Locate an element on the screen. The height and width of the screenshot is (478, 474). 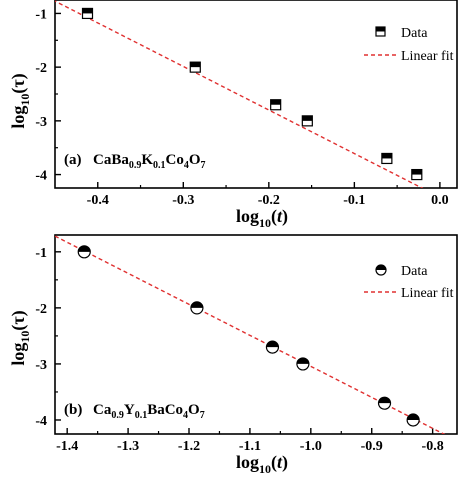
panel-a-legend-data-label: Data is located at coordinates (414, 33).